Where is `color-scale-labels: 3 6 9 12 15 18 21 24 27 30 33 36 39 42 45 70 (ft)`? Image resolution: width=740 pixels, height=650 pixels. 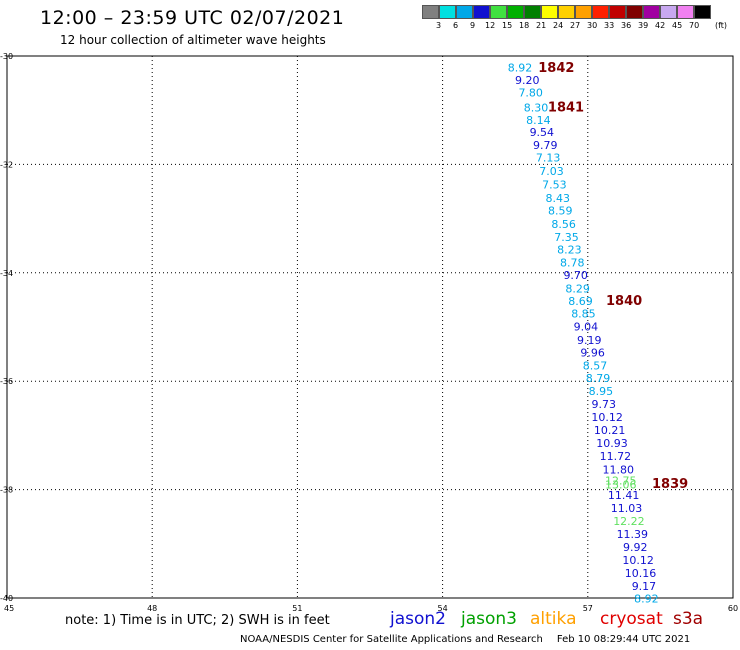 color-scale-labels: 3 6 9 12 15 18 21 24 27 30 33 36 39 42 45 70 (ft) is located at coordinates (581, 27).